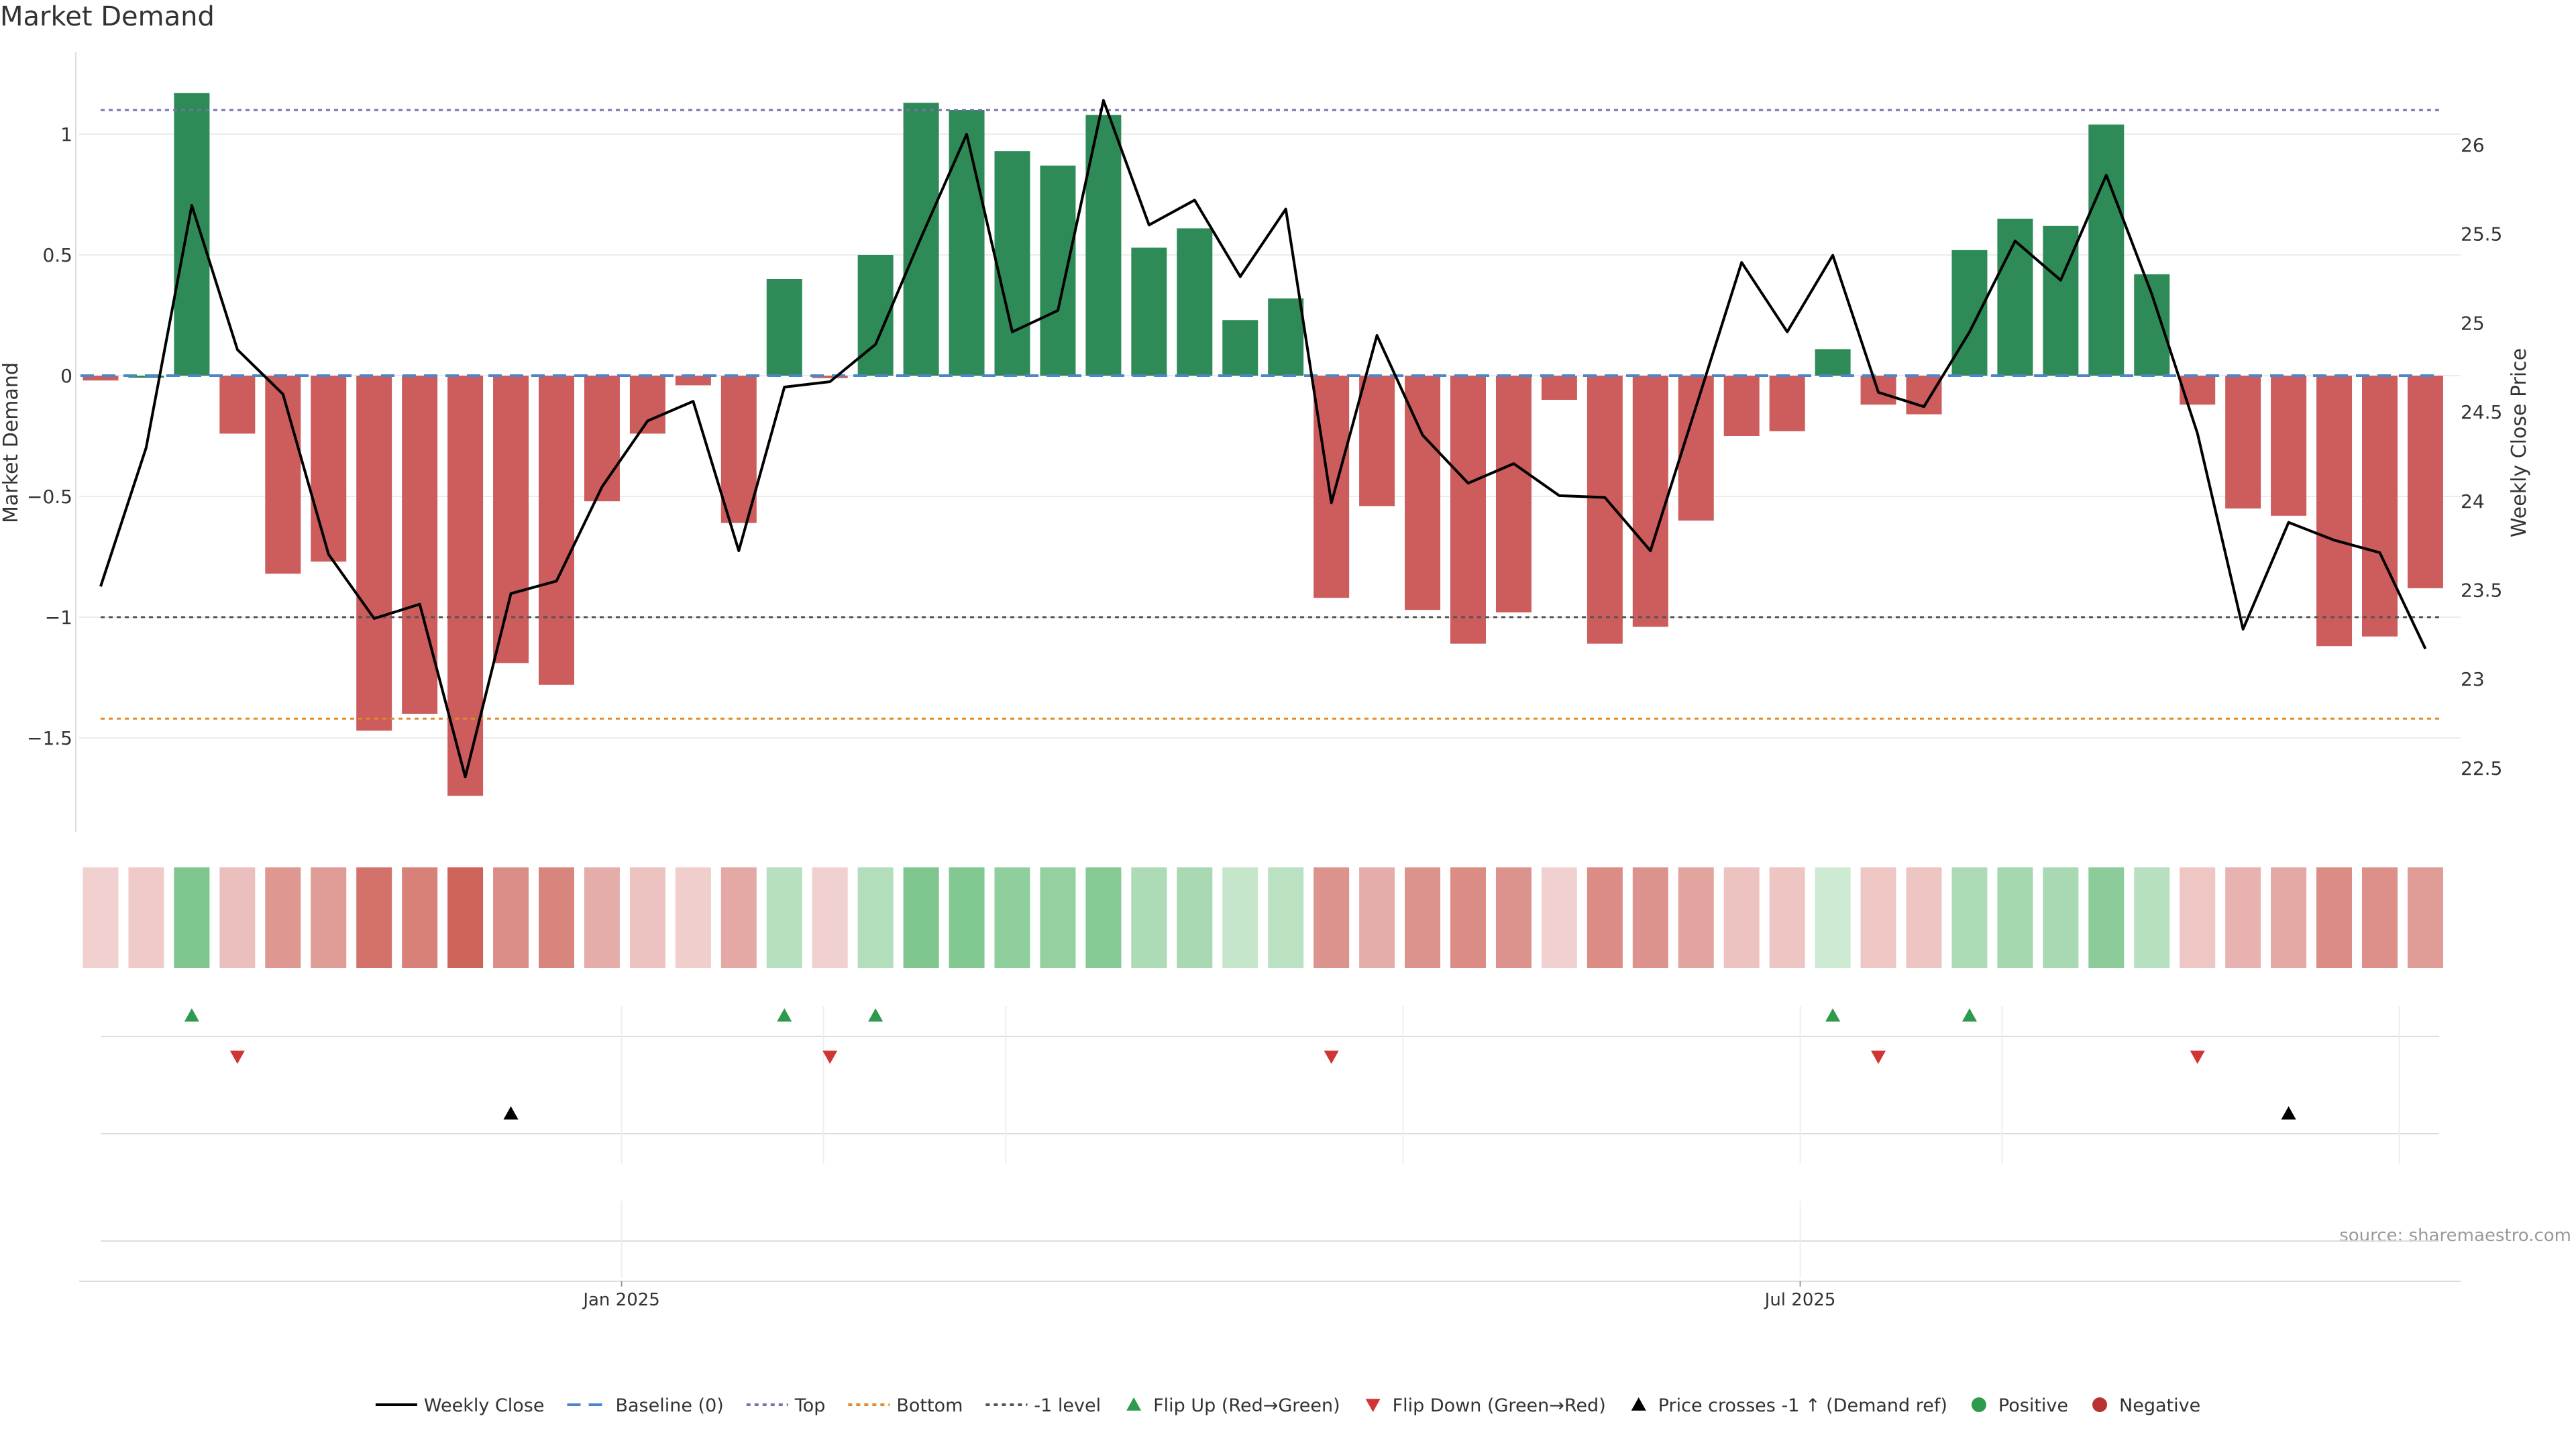 Image resolution: width=2576 pixels, height=1449 pixels. Describe the element at coordinates (2481, 591) in the screenshot. I see `y2-tick-label: 23.5` at that location.